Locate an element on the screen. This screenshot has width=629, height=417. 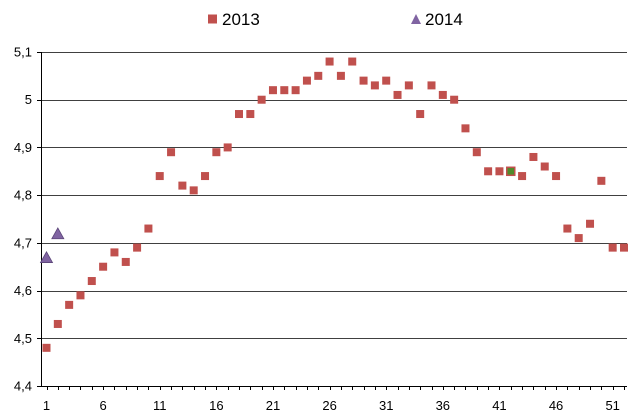
x-tick-label: 6 is located at coordinates (103, 405).